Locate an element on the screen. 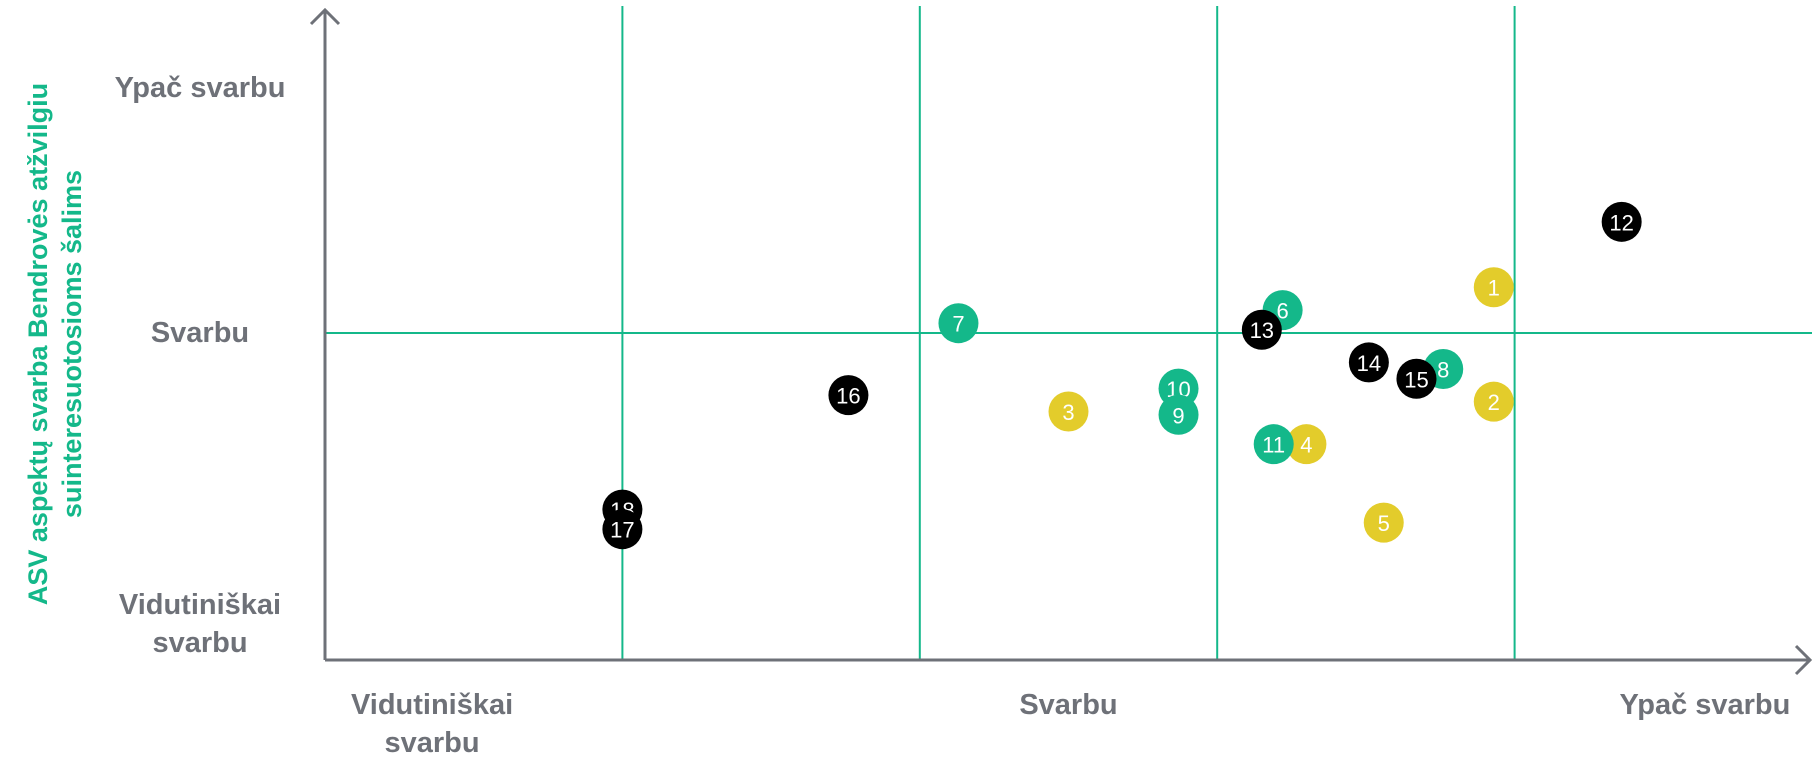 This screenshot has width=1814, height=764. point: 12 is located at coordinates (1621, 221).